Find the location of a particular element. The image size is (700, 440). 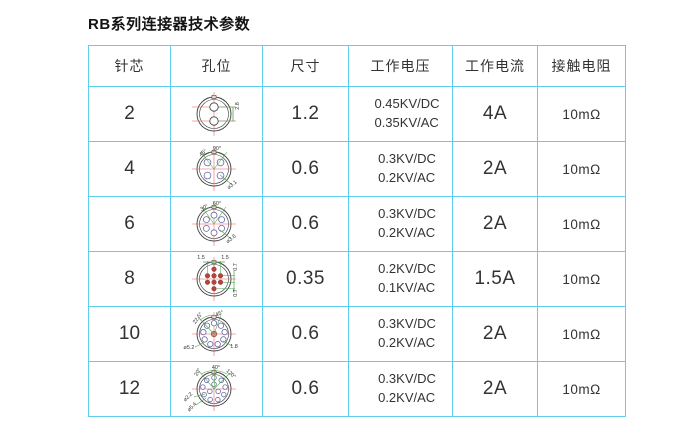

connector-face-drawing-10-pin: 22.5° 45°⌀5.2 1.8 is located at coordinates (210, 333).